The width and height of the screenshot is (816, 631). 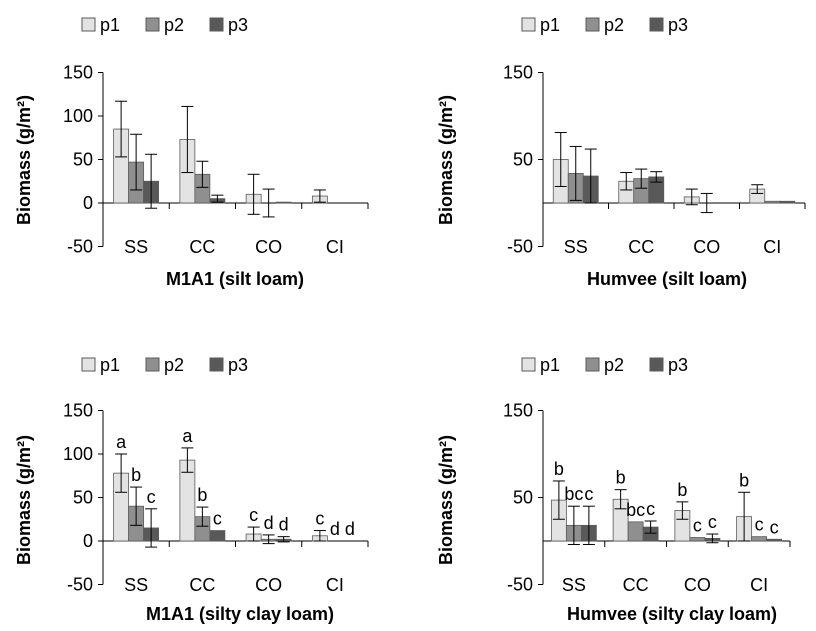 What do you see at coordinates (635, 531) in the screenshot?
I see `bar-p2-CC` at bounding box center [635, 531].